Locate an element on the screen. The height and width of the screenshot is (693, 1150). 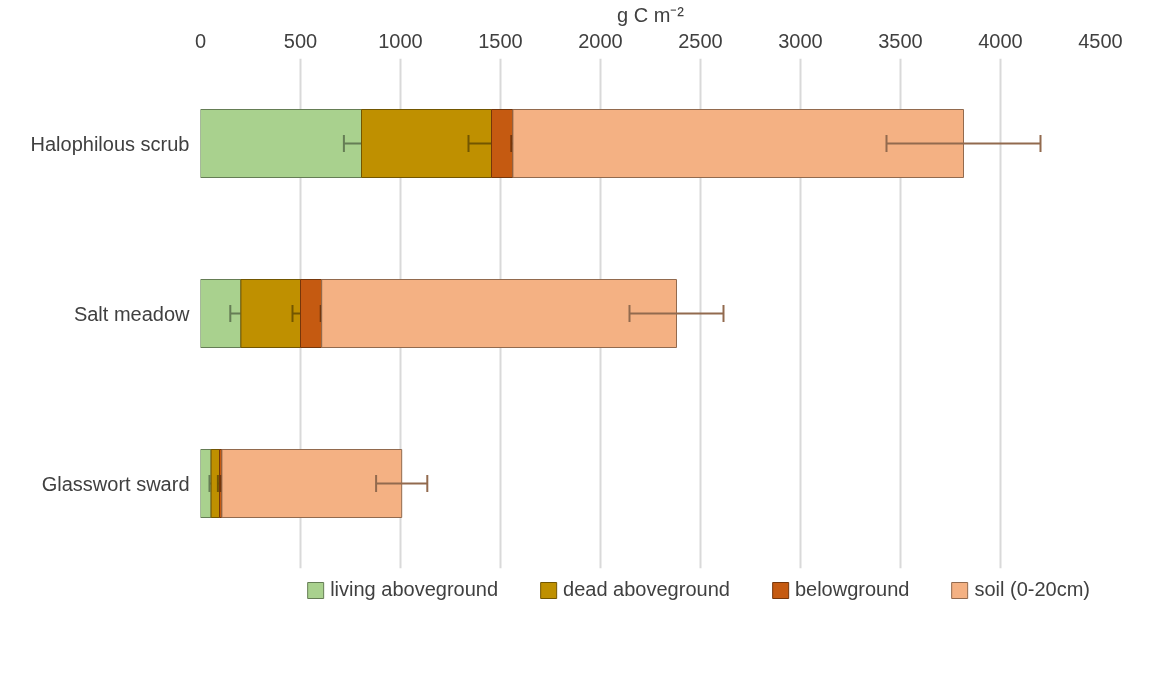
x-axis-title: g C m⁻² is located at coordinates (651, 14).